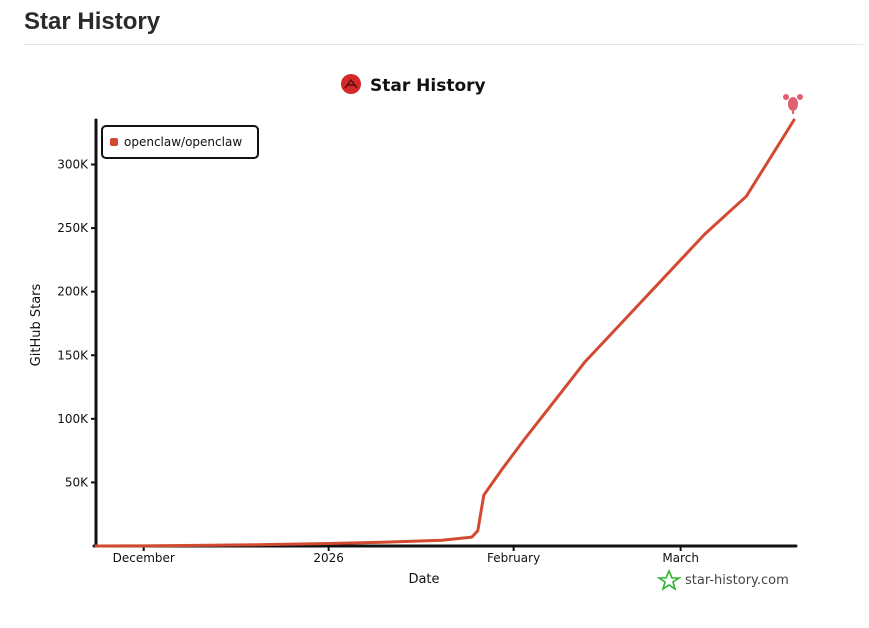 This screenshot has width=869, height=628. What do you see at coordinates (443, 26) in the screenshot?
I see `page-header: Star History` at bounding box center [443, 26].